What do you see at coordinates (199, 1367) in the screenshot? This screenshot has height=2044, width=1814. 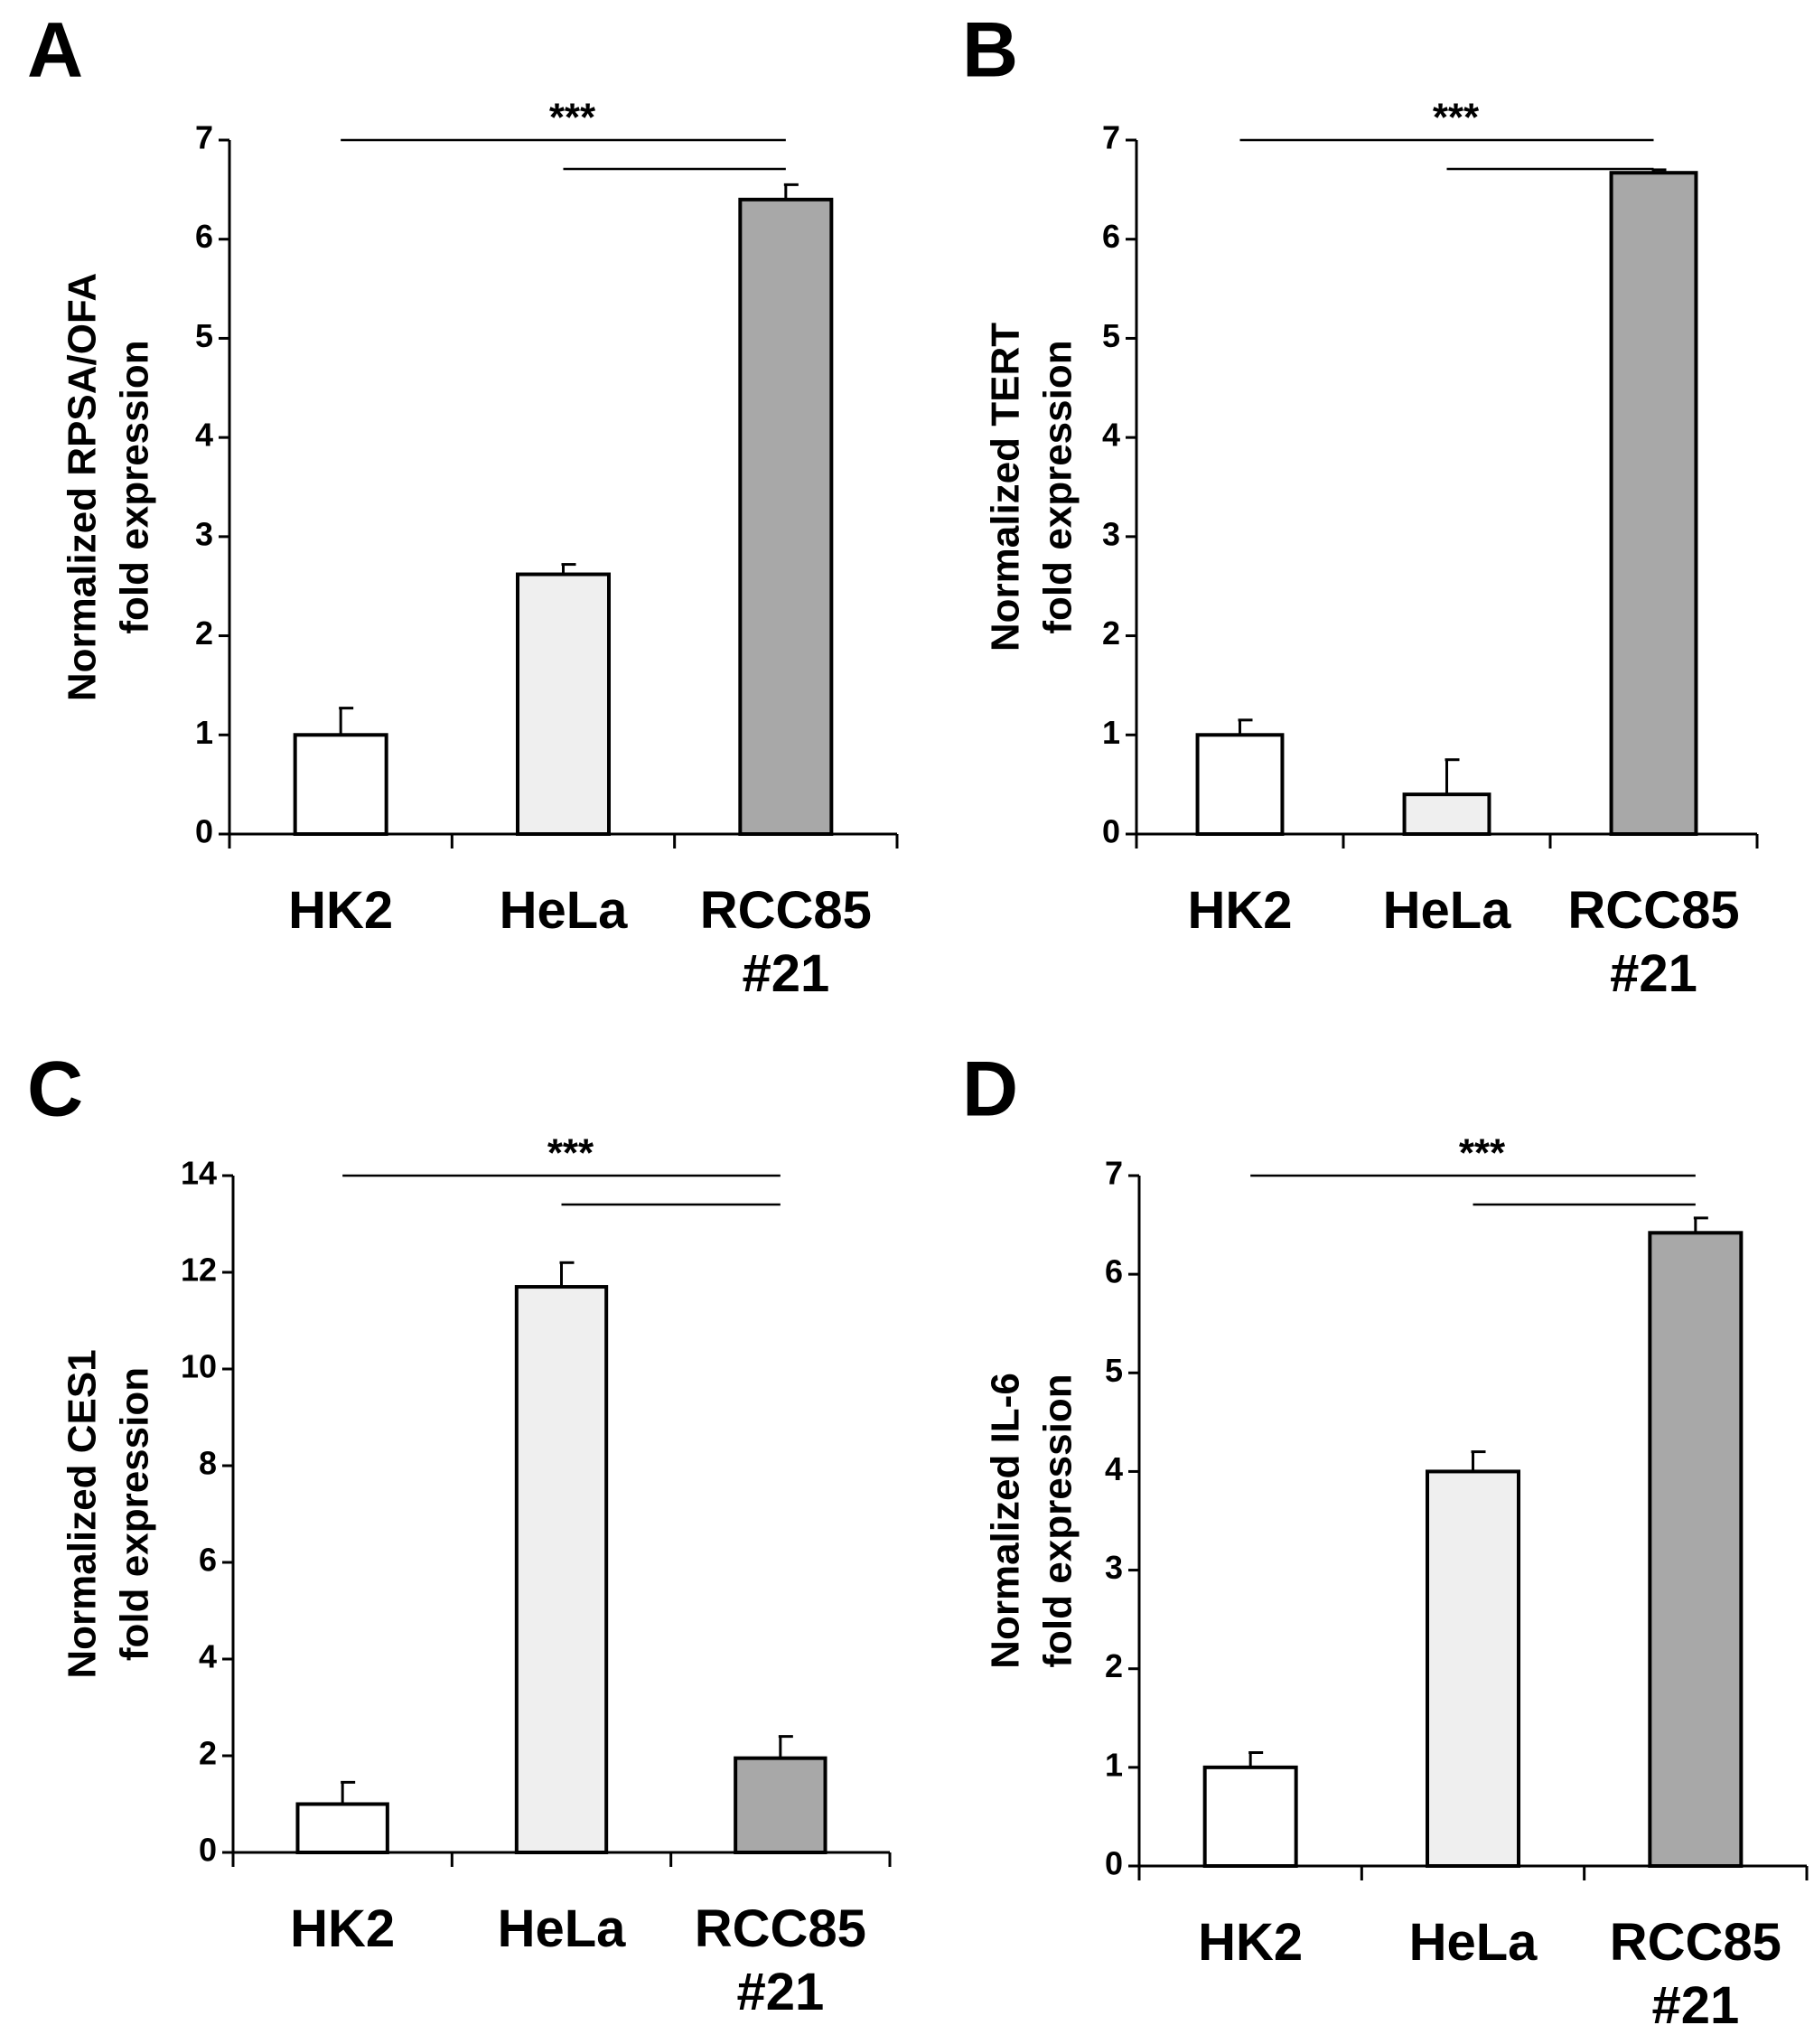 I see `y-tick-label: 10` at bounding box center [199, 1367].